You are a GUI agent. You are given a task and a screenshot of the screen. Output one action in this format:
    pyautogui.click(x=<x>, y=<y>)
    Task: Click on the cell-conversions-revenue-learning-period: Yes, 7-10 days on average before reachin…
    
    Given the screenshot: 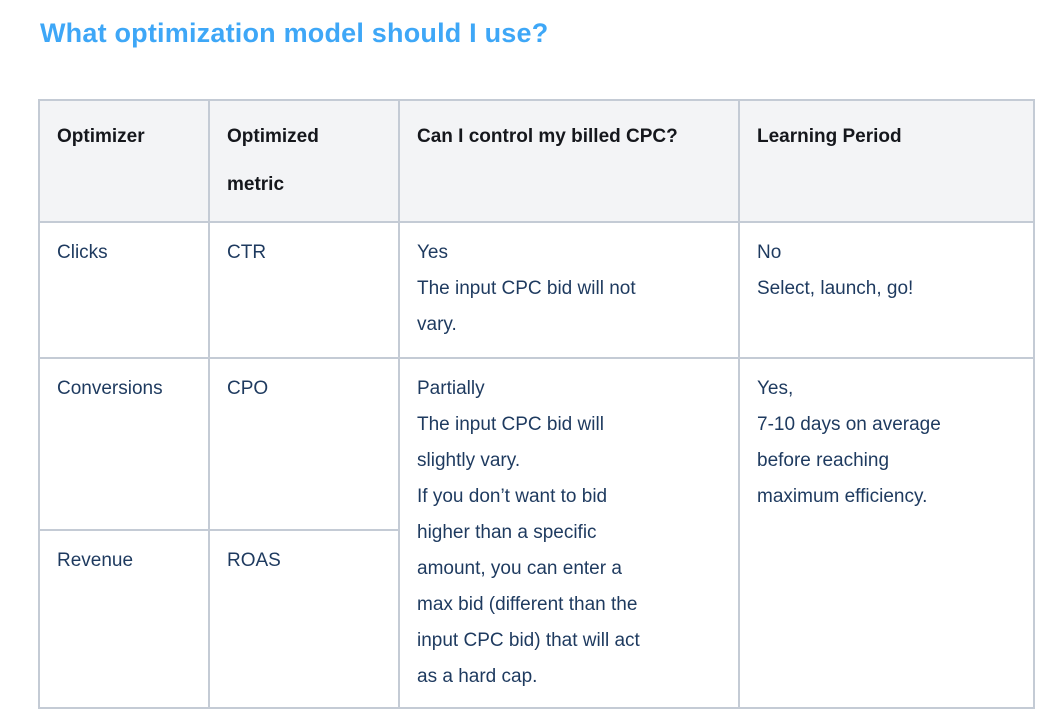 What is the action you would take?
    pyautogui.click(x=886, y=533)
    